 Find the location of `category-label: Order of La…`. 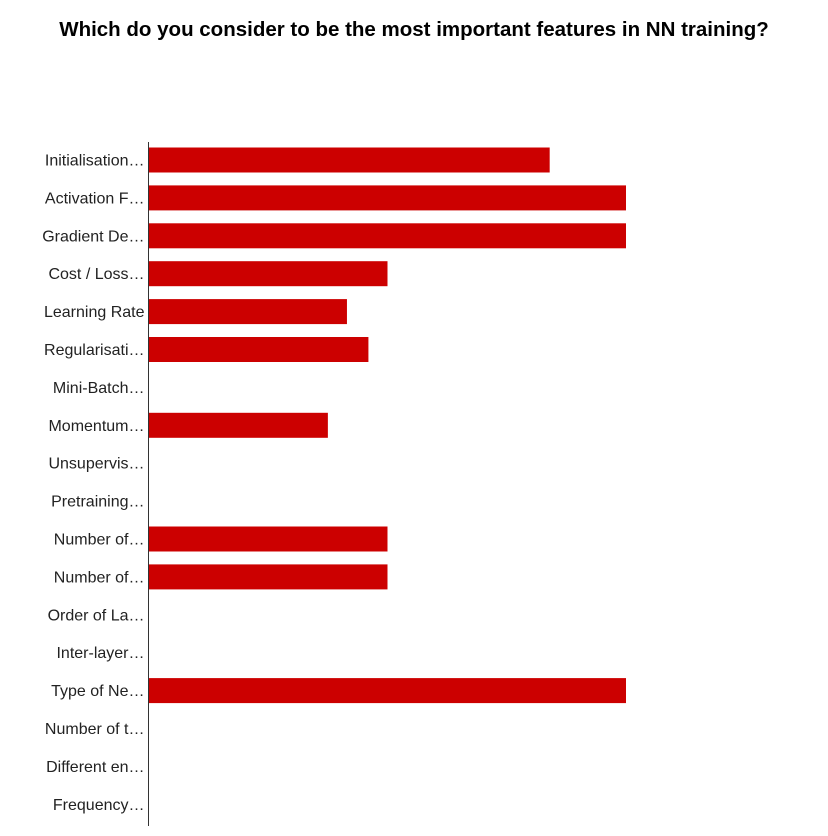

category-label: Order of La… is located at coordinates (96, 615).